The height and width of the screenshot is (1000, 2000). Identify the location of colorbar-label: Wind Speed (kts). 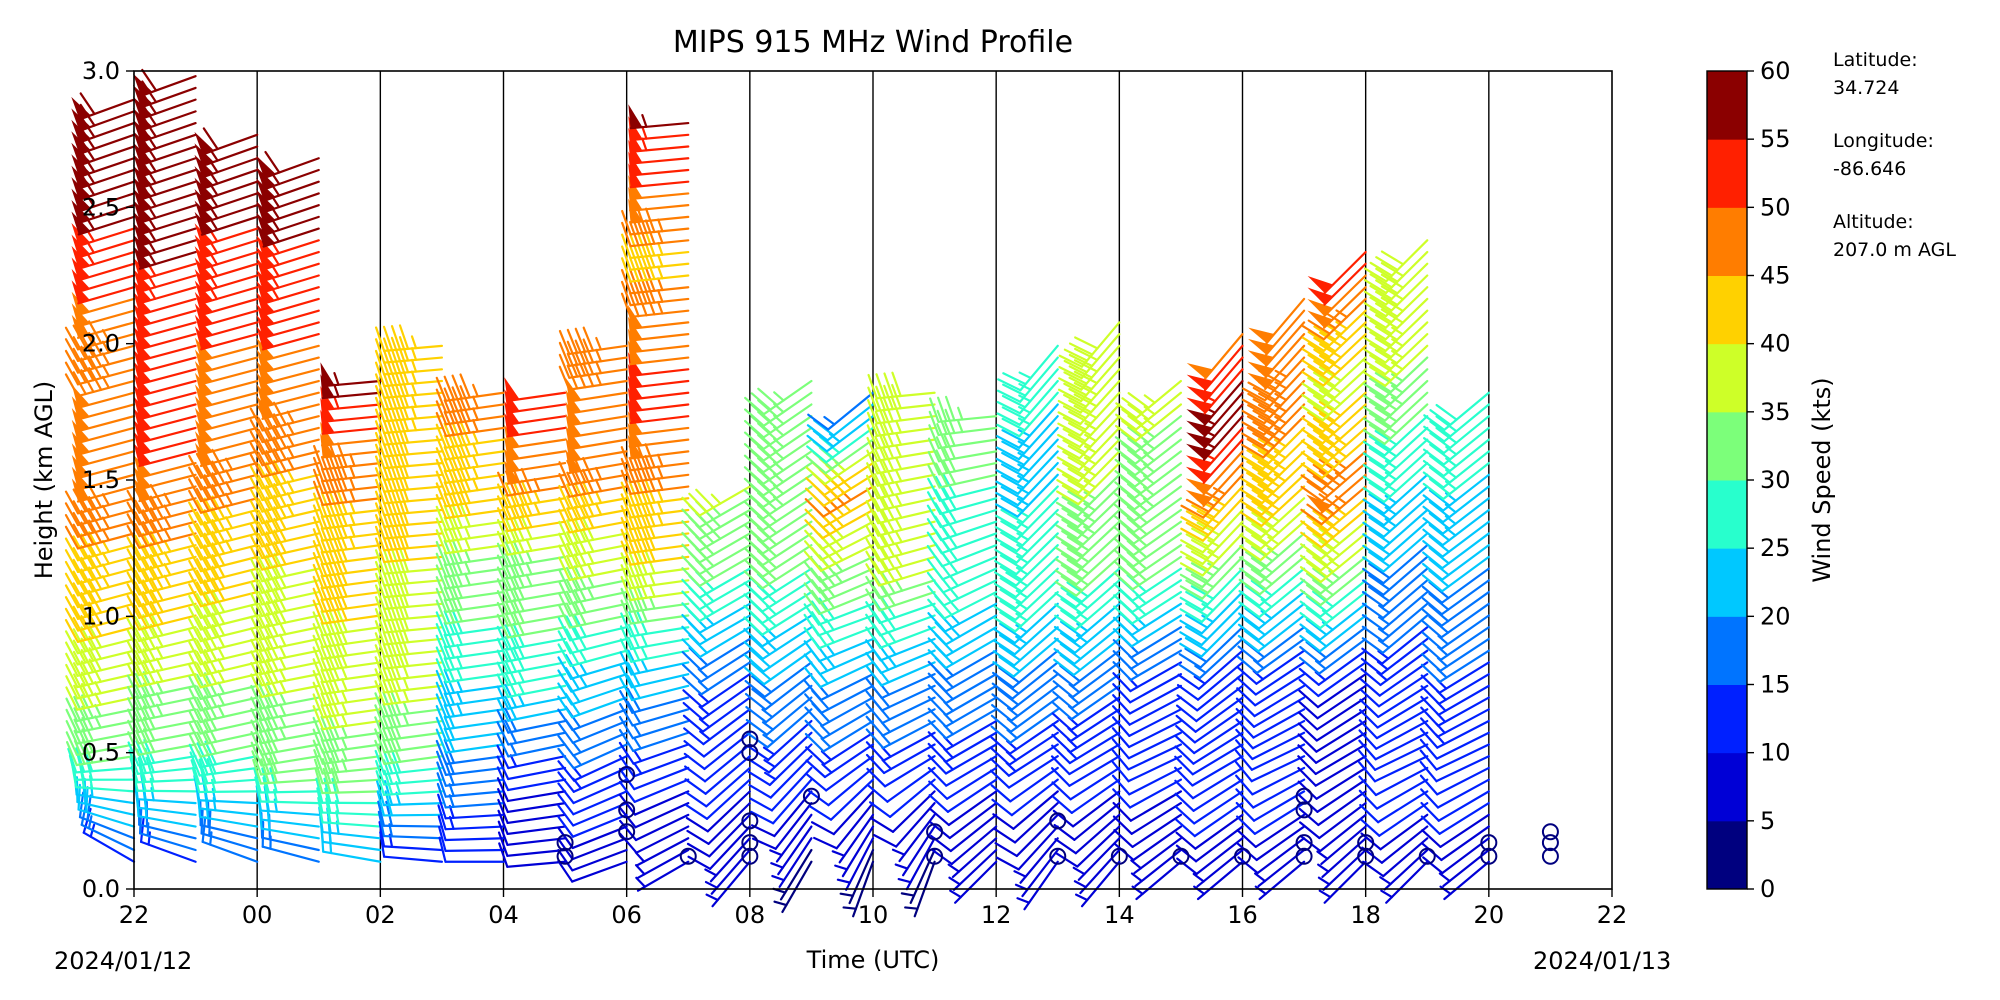
(1822, 479).